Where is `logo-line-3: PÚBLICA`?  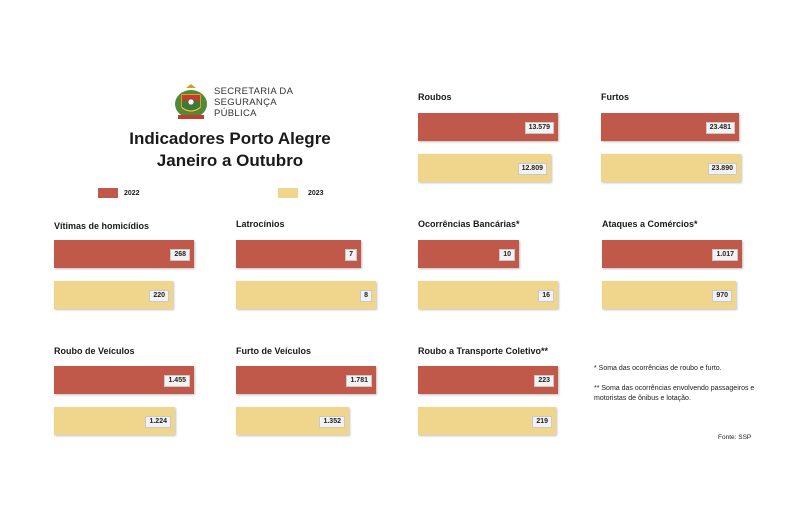
logo-line-3: PÚBLICA is located at coordinates (235, 113).